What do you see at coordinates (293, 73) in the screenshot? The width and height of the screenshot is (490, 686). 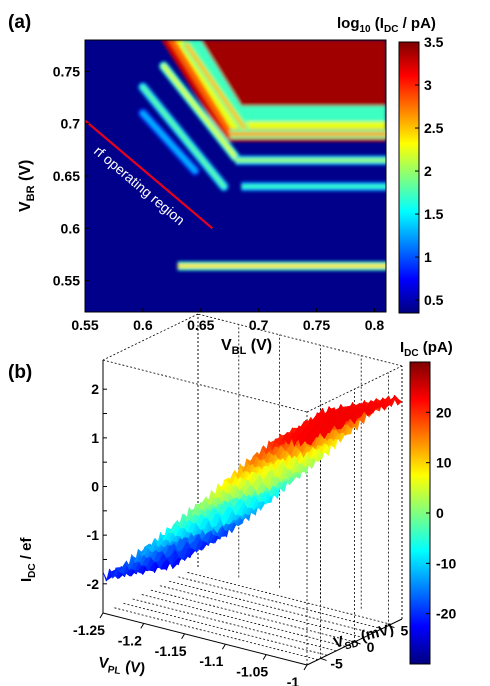 I see `high-current-corner` at bounding box center [293, 73].